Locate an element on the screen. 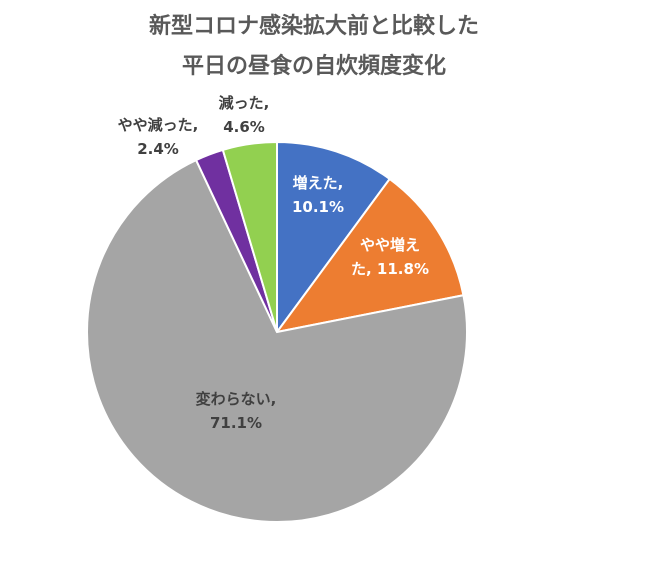 This screenshot has height=572, width=650. slice-label-2-line-2: た, 11.8% is located at coordinates (390, 269).